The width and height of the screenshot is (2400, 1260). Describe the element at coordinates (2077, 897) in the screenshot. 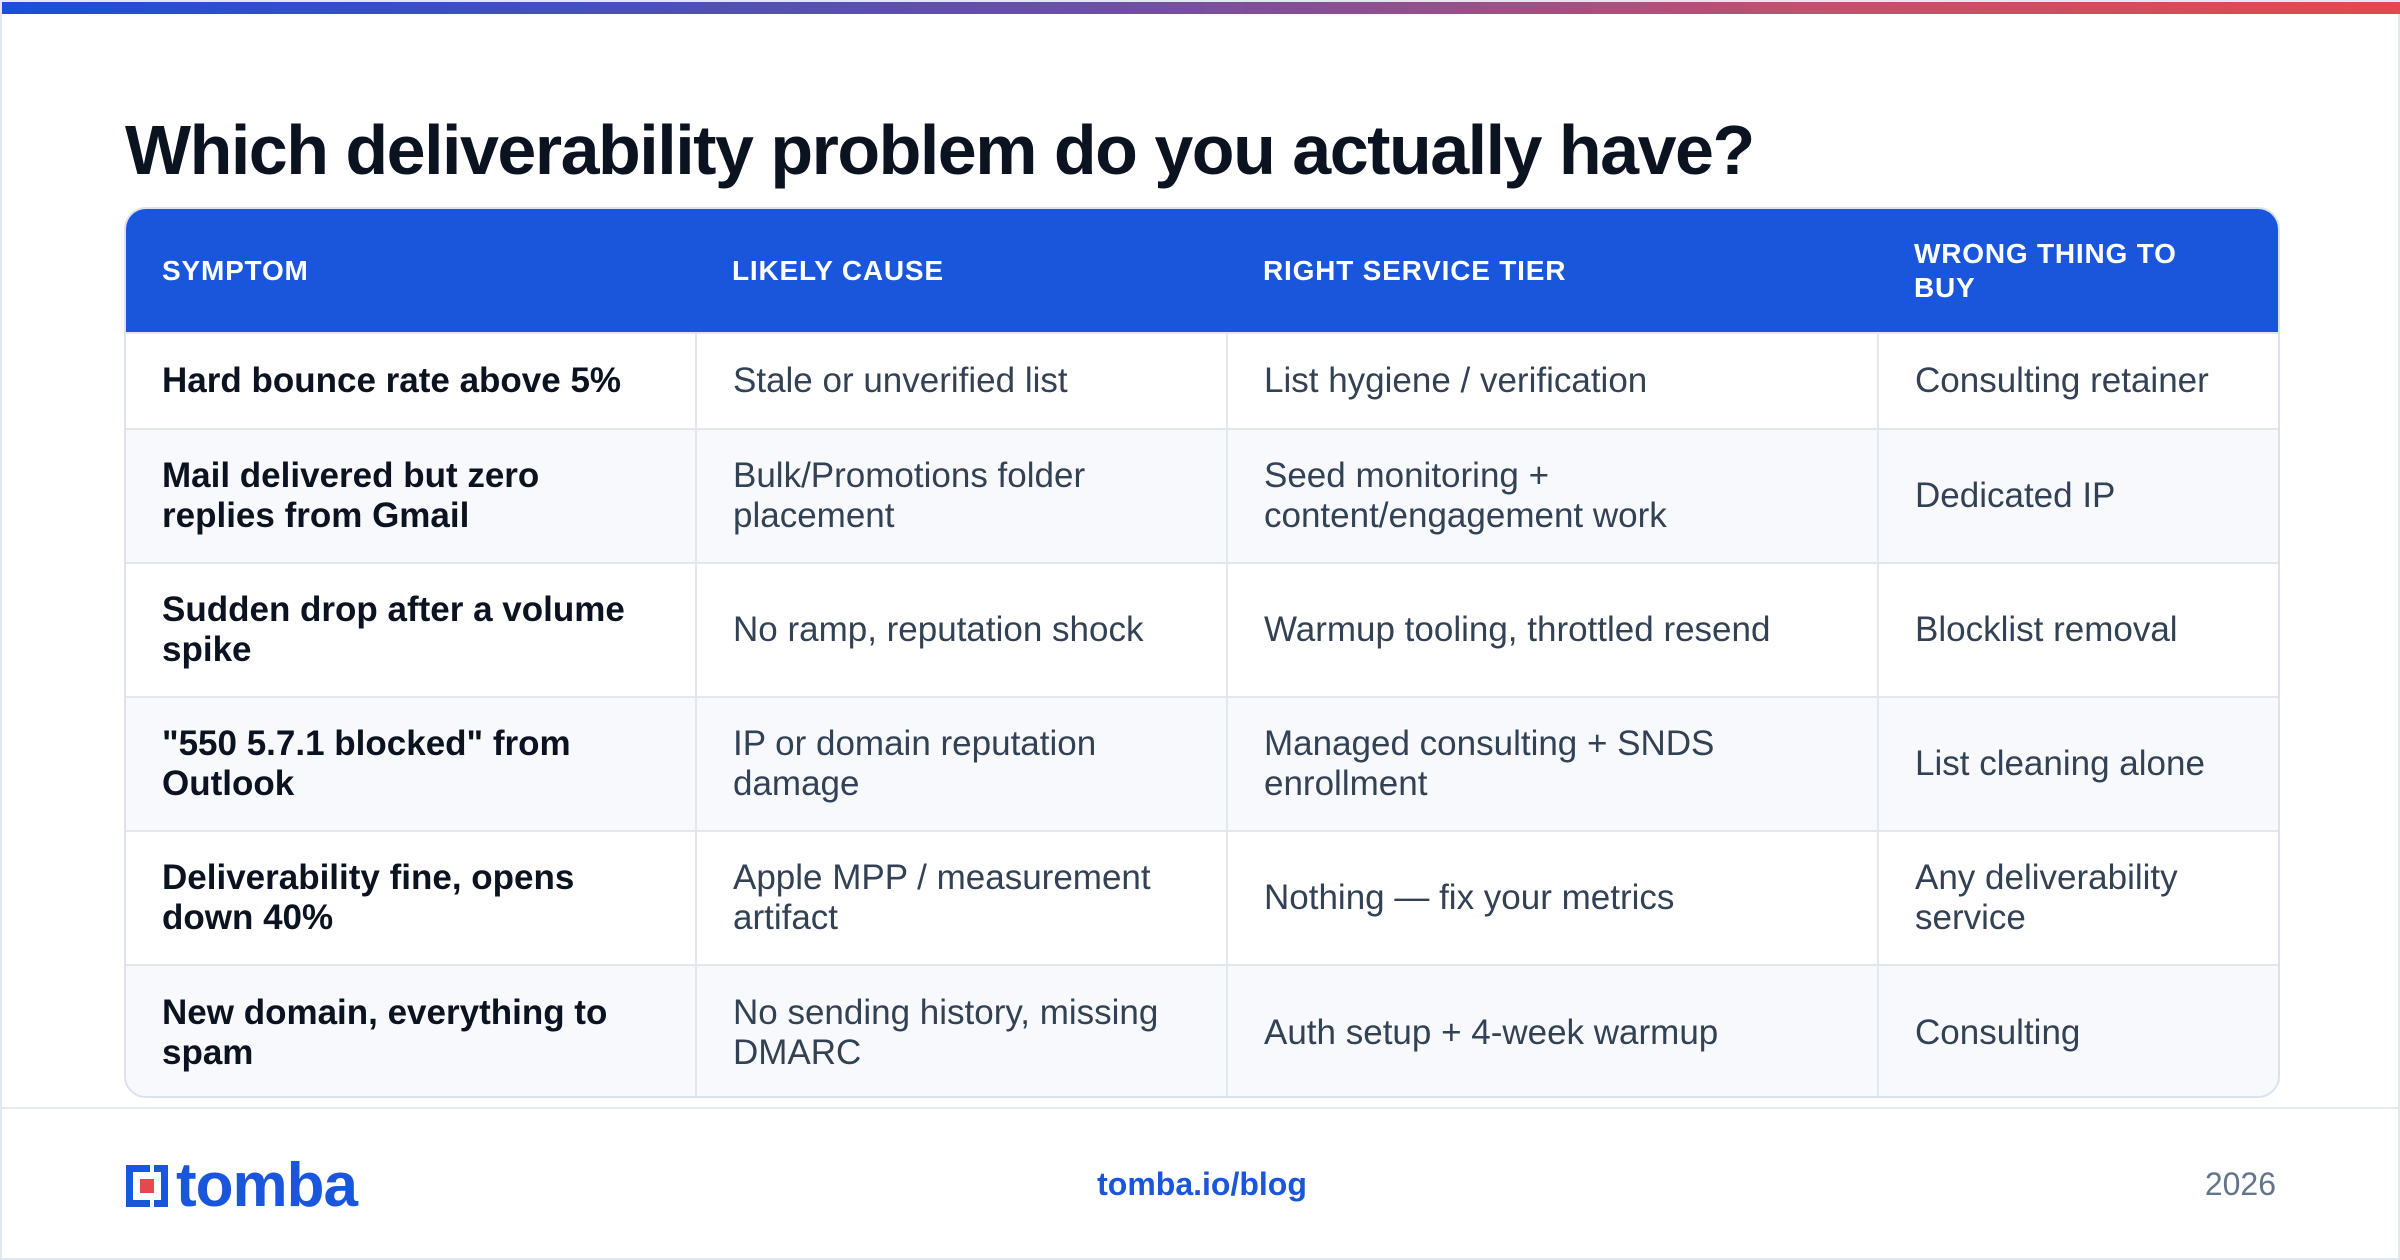

I see `cell-wrong-thing-to-buy: Any deliverability service` at that location.